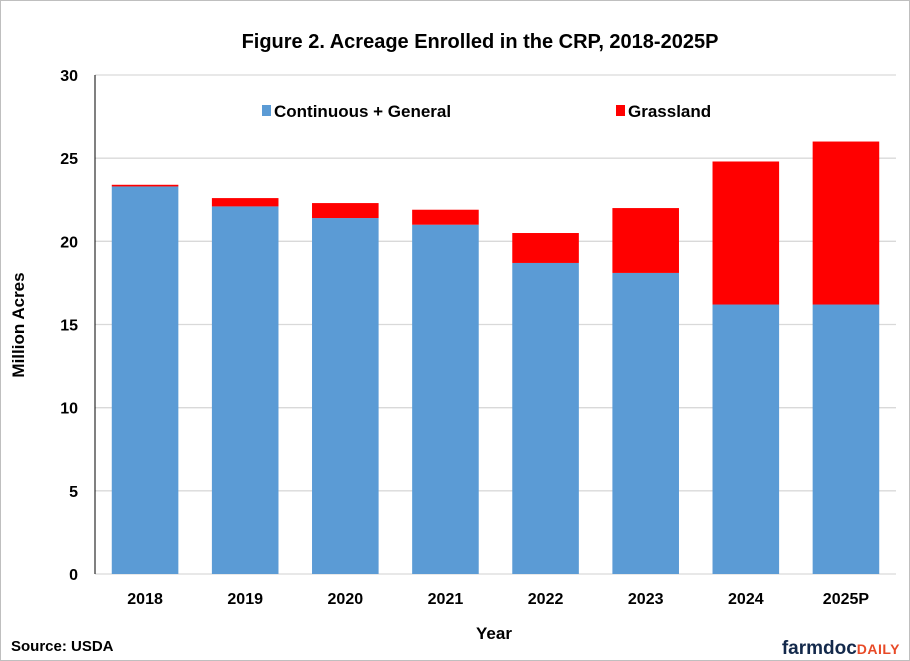 The height and width of the screenshot is (661, 910). I want to click on logo-farmdoc: farmdoc, so click(819, 648).